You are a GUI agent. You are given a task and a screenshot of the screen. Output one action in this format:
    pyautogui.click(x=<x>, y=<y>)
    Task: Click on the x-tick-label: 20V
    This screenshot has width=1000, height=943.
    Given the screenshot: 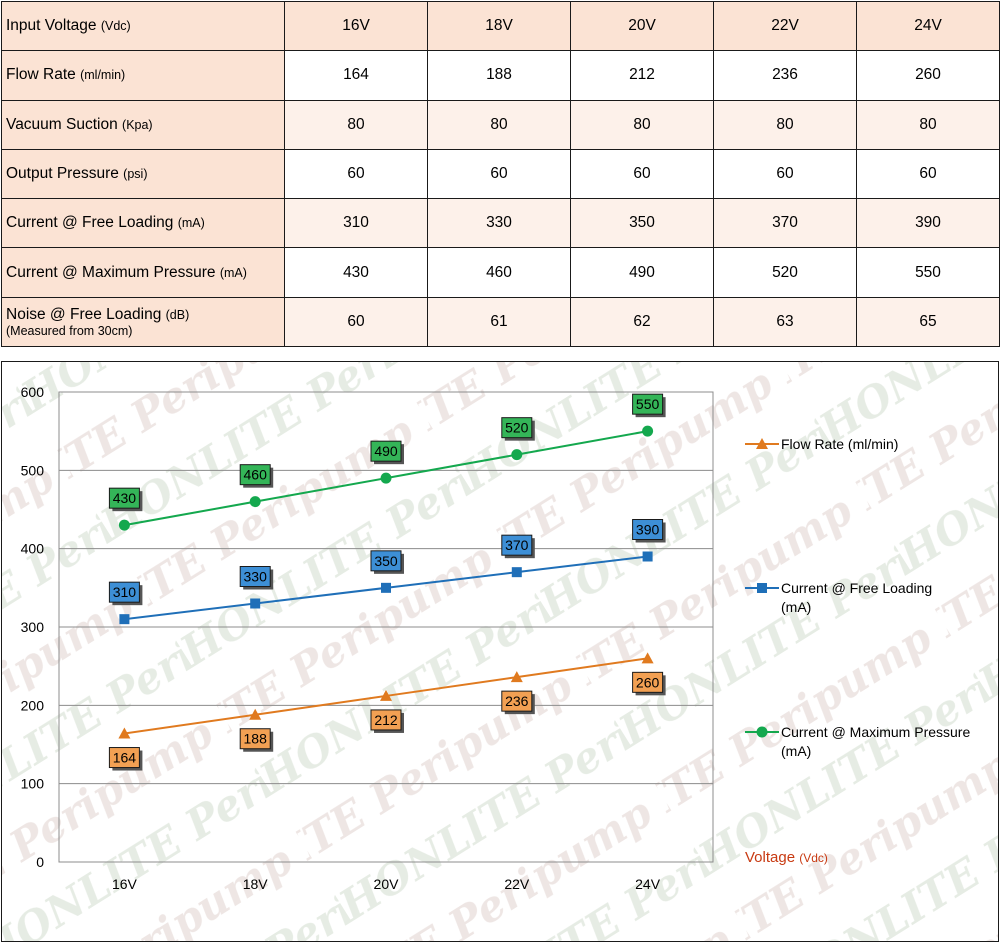 What is the action you would take?
    pyautogui.click(x=387, y=884)
    